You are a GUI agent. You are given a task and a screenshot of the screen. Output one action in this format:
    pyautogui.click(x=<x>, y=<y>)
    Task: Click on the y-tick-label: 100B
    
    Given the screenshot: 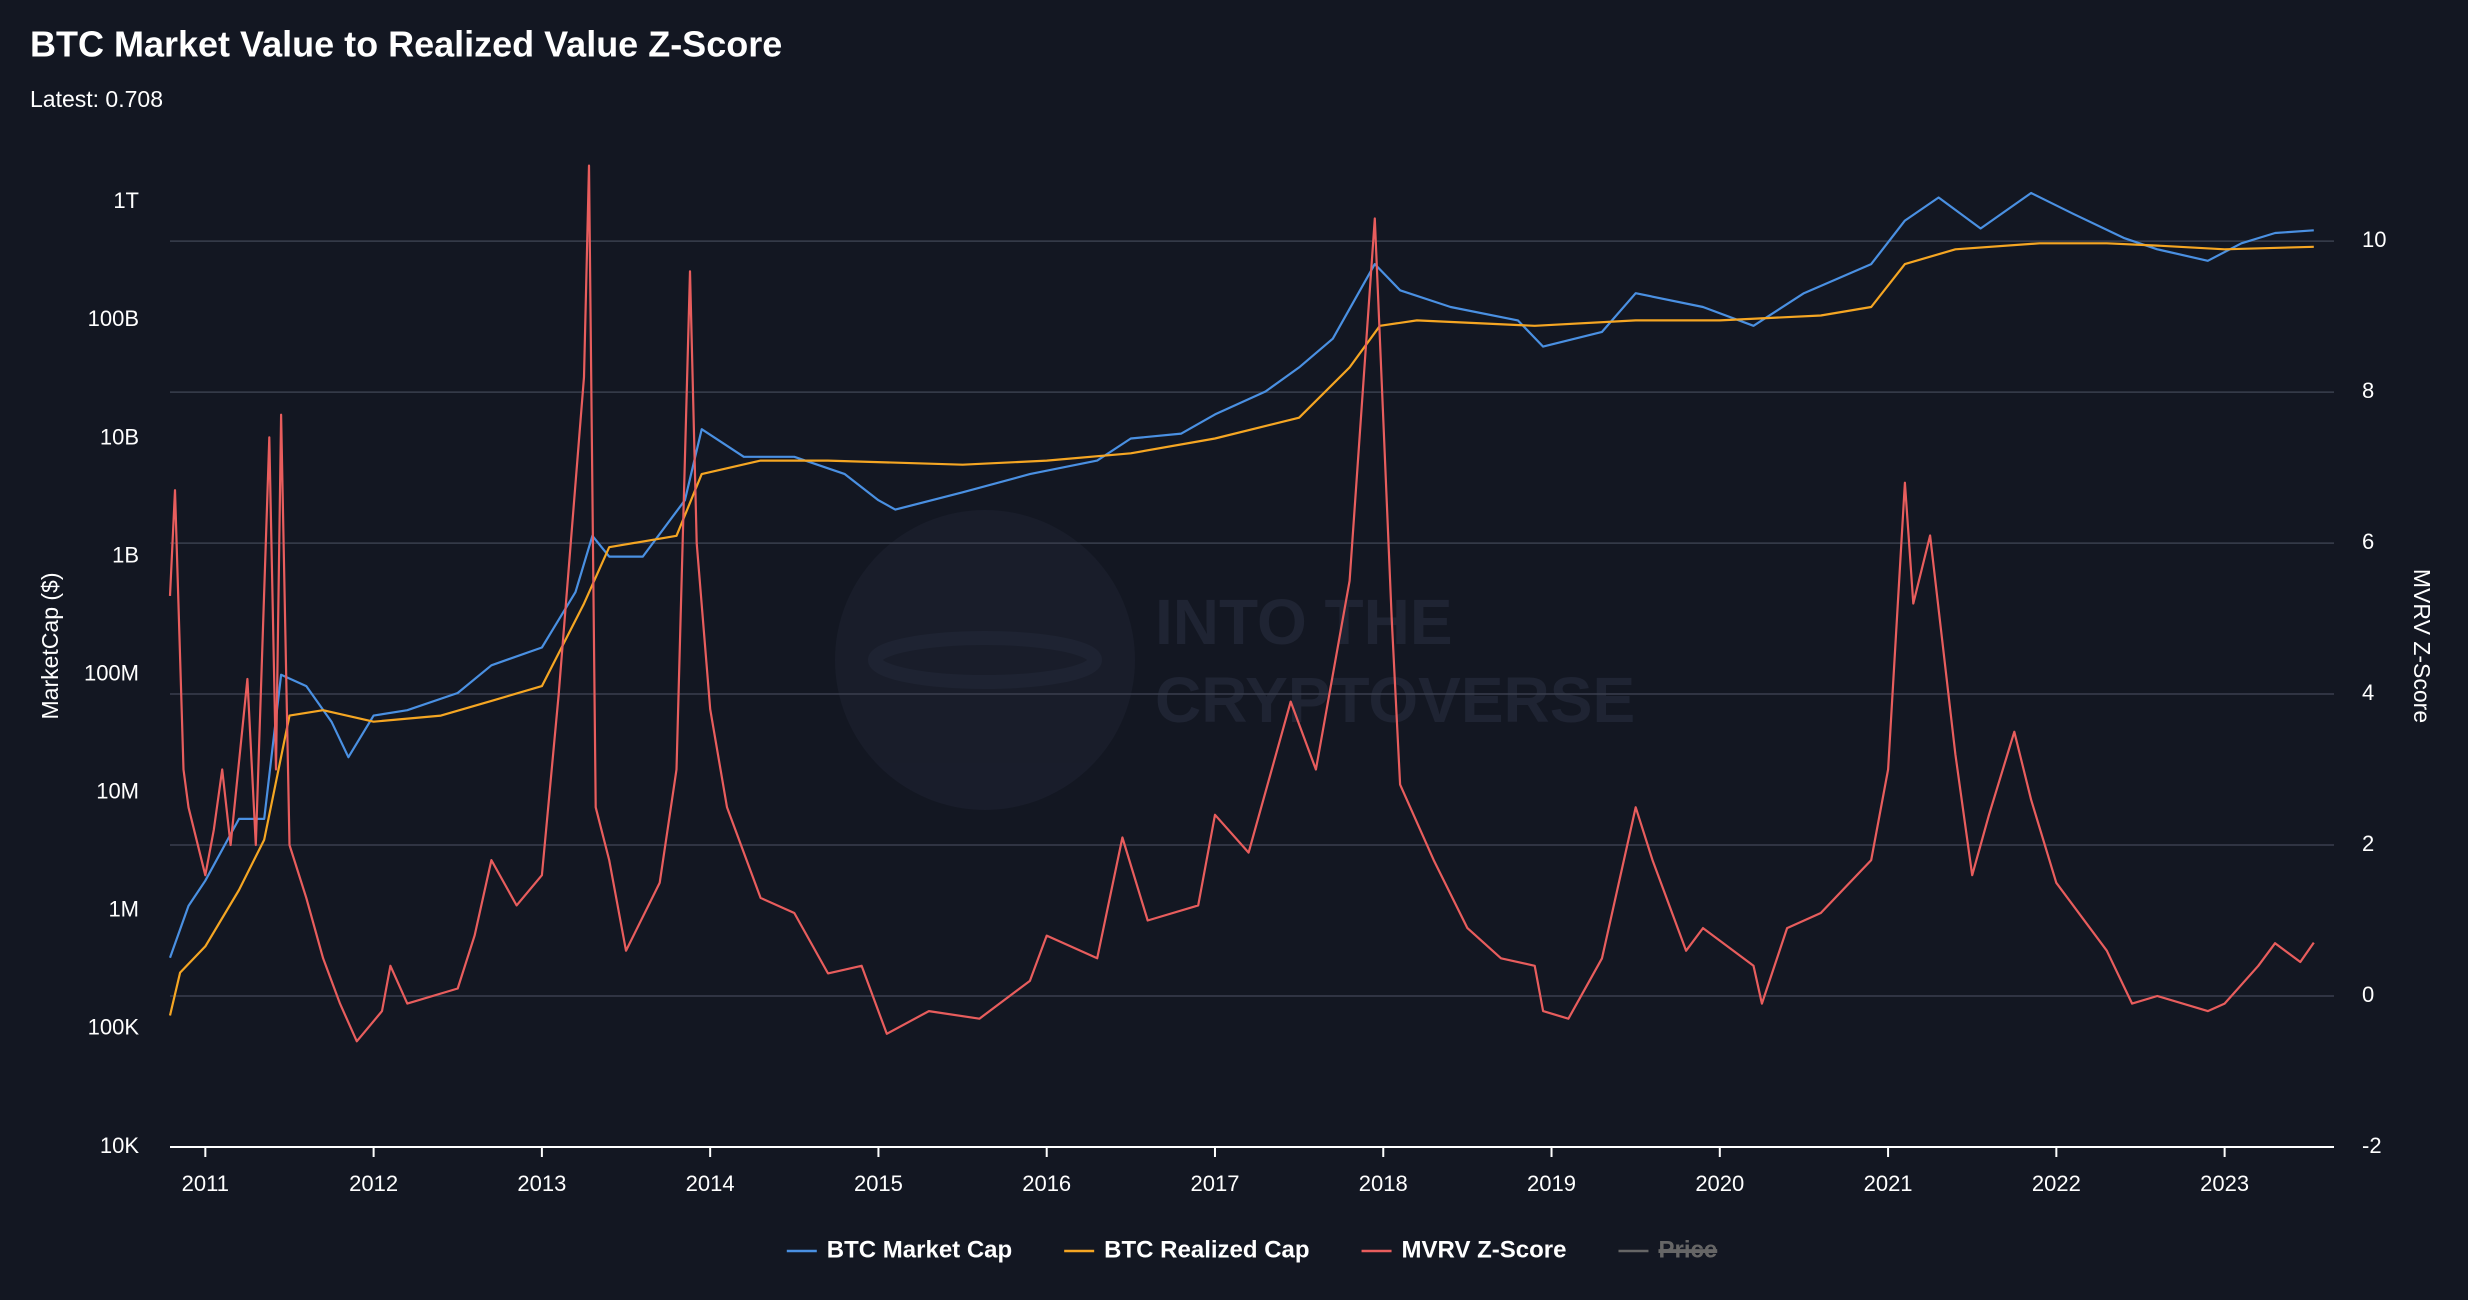 What is the action you would take?
    pyautogui.click(x=113, y=318)
    